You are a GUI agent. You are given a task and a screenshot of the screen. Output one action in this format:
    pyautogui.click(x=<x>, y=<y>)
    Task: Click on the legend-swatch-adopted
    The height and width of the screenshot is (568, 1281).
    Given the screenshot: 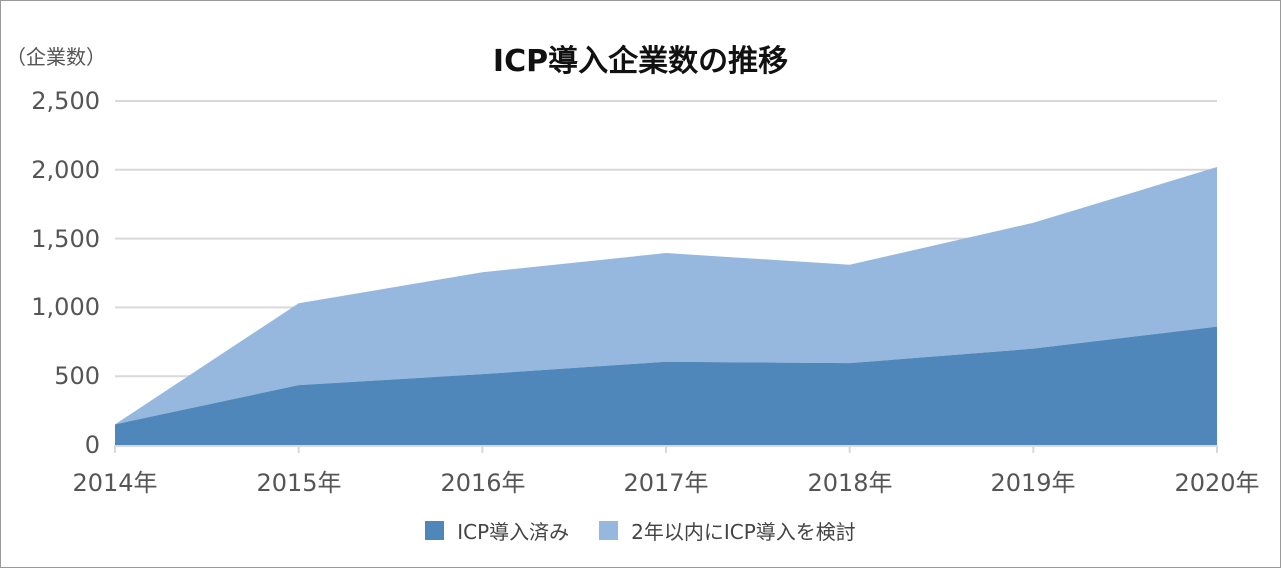 What is the action you would take?
    pyautogui.click(x=435, y=530)
    